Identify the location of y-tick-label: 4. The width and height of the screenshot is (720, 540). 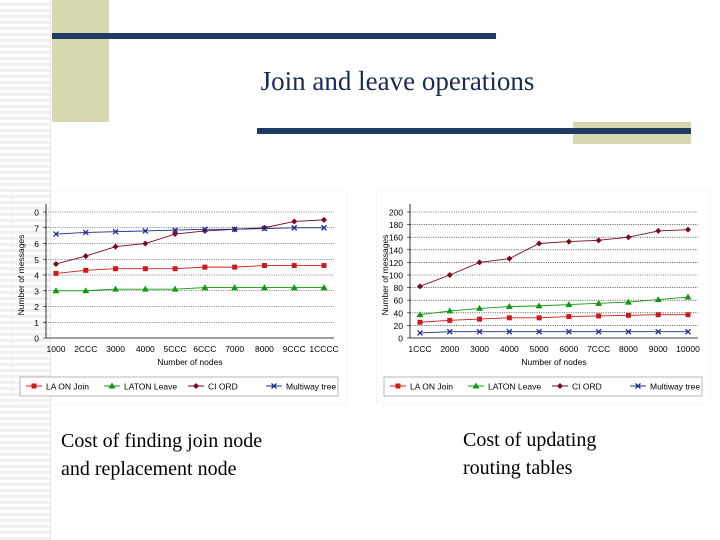
(36, 276).